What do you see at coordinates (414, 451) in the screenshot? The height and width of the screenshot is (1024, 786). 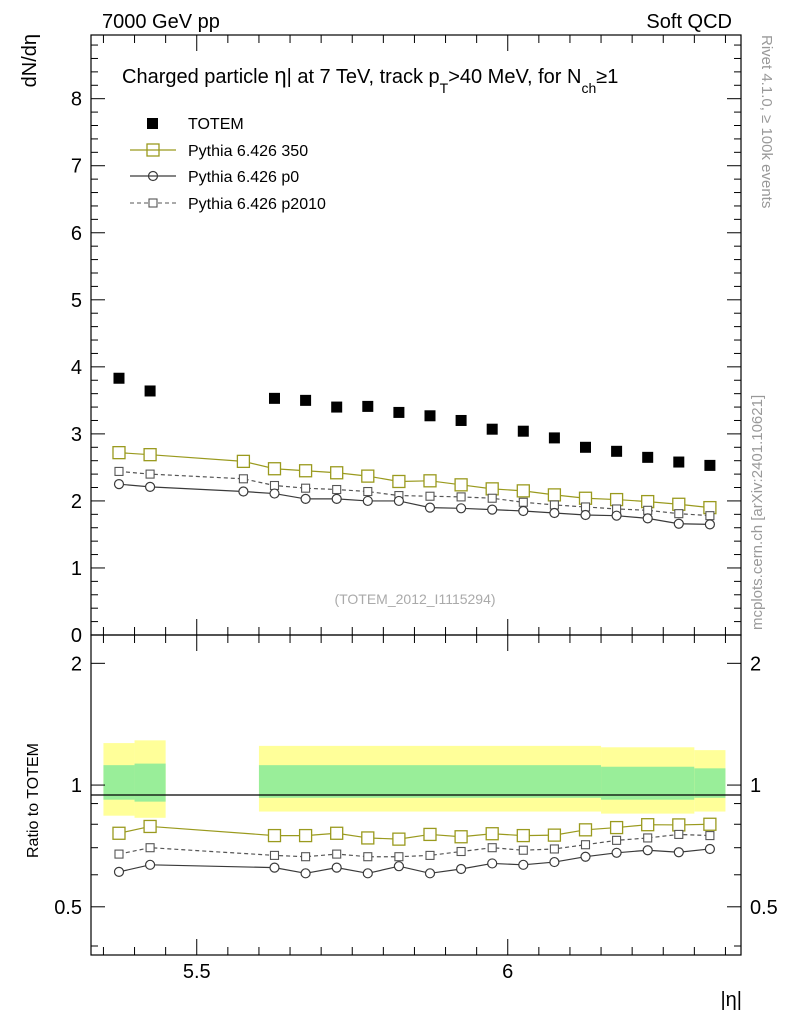 I see `main-series-group` at bounding box center [414, 451].